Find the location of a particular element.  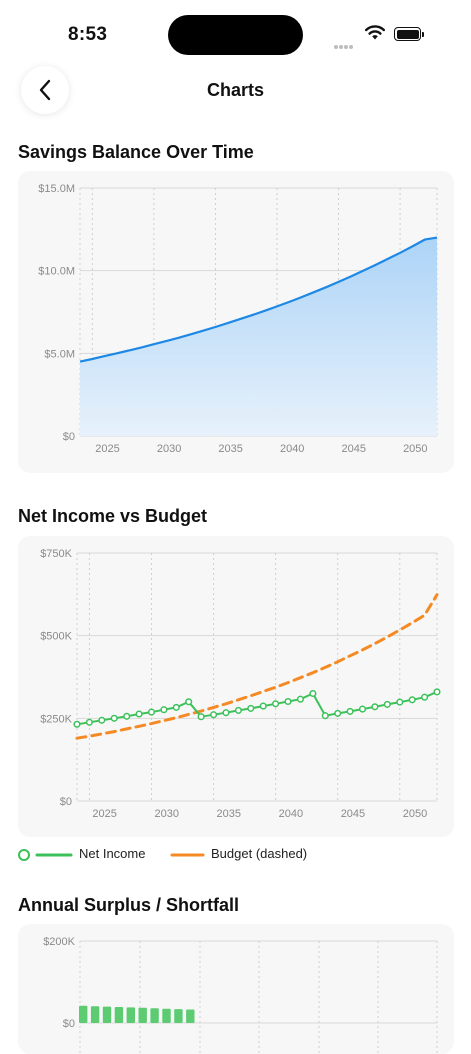

y-tick-label: $5.0M is located at coordinates (59, 354).